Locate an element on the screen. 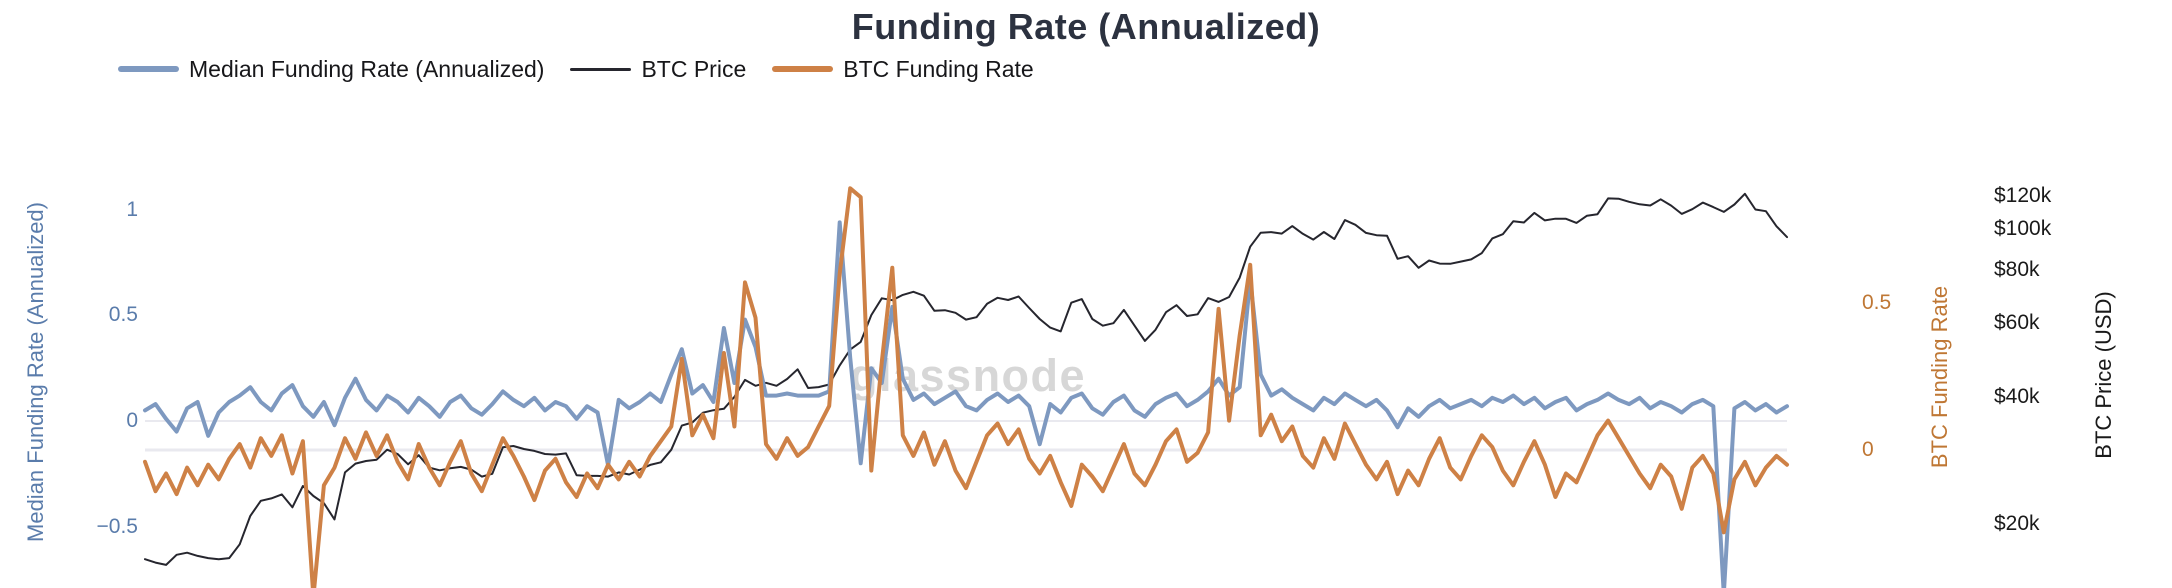  left-axis-tick-−0.5: −0.5 is located at coordinates (117, 526).